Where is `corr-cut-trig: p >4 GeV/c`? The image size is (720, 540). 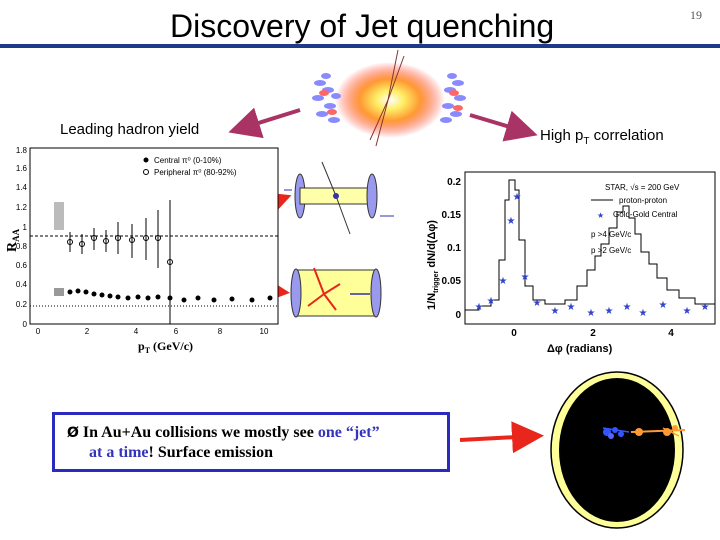
corr-cut-trig: p >4 GeV/c is located at coordinates (611, 234).